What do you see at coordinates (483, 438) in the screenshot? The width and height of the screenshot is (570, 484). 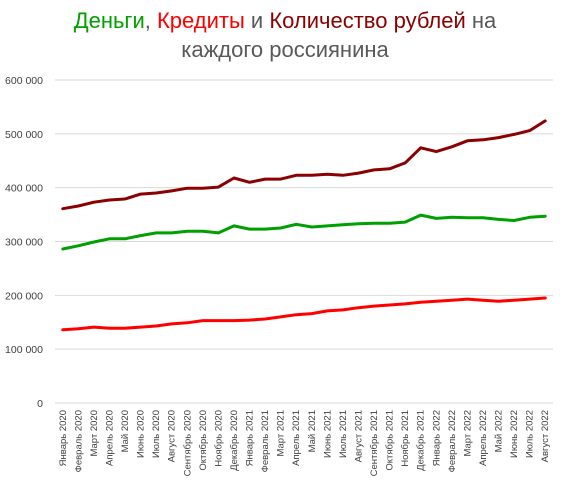 I see `x-tick-label: Апрель 2022` at bounding box center [483, 438].